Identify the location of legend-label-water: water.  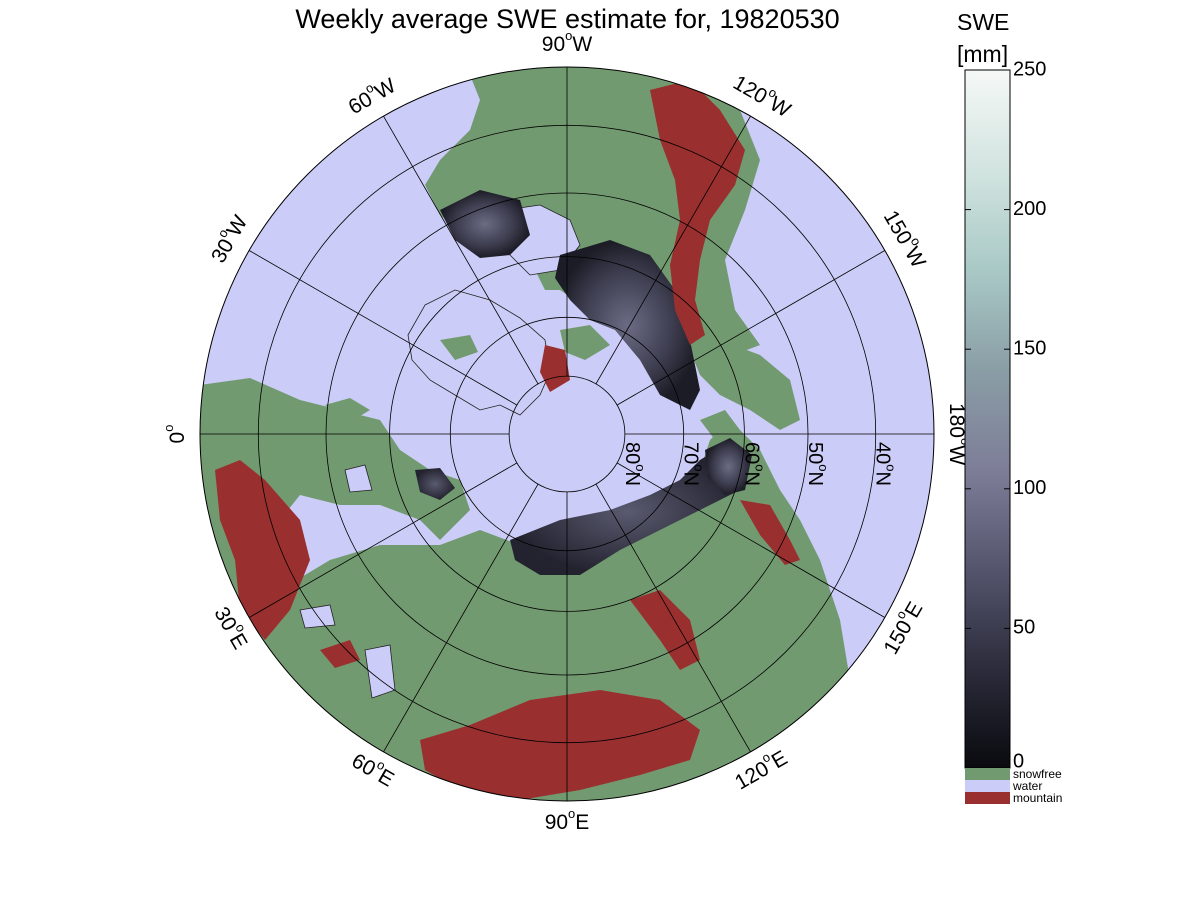
(1027, 786).